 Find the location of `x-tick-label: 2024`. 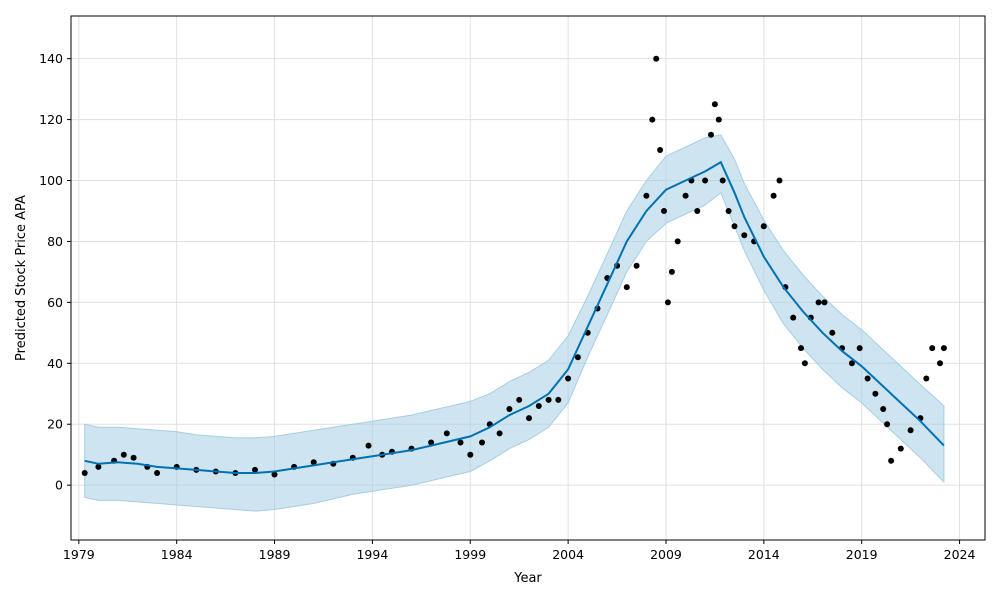

x-tick-label: 2024 is located at coordinates (960, 554).